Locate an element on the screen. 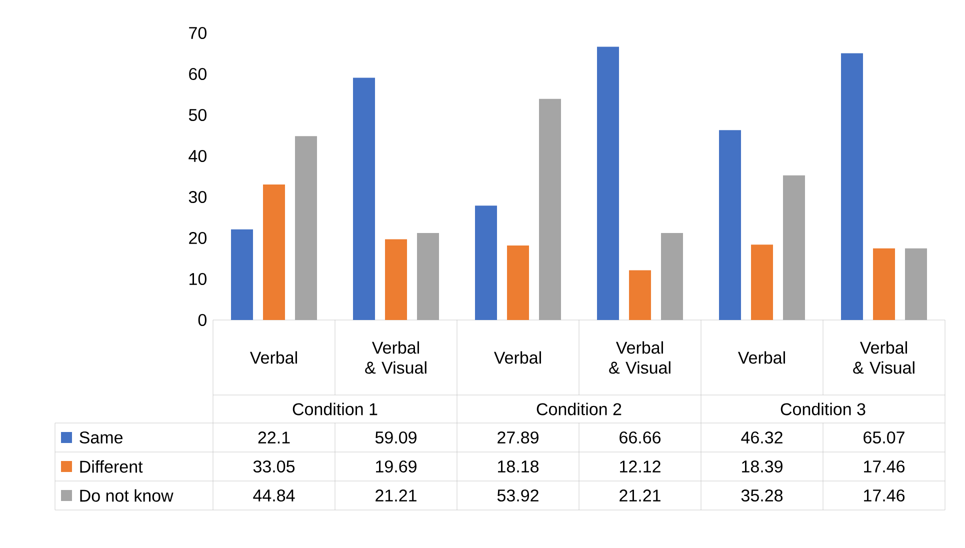 This screenshot has width=965, height=548. y-tick-label: 50 is located at coordinates (197, 115).